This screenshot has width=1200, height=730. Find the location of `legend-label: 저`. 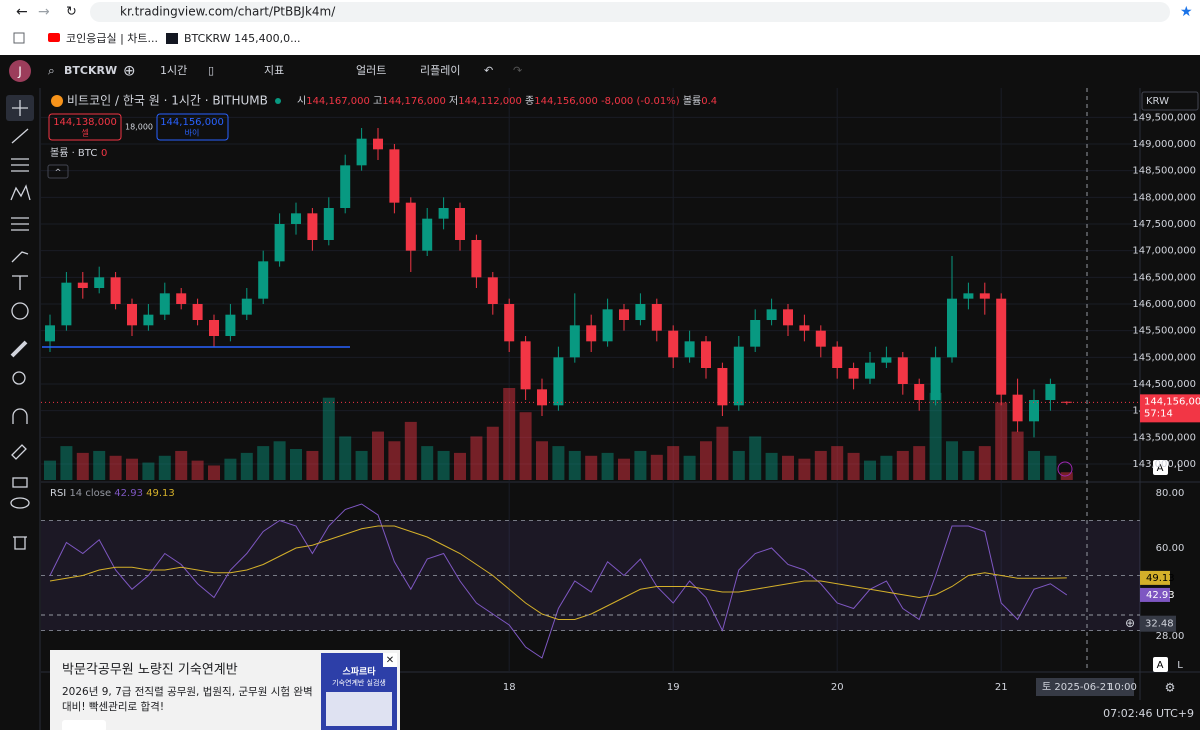

legend-label: 저 is located at coordinates (453, 101).